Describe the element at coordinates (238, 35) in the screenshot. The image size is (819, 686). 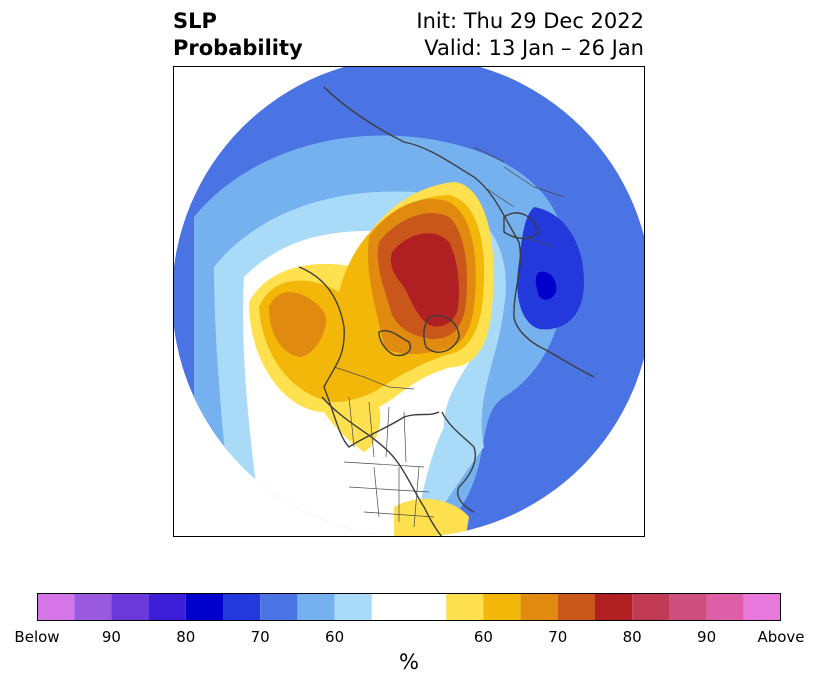
I see `map-title: SLP Probability` at that location.